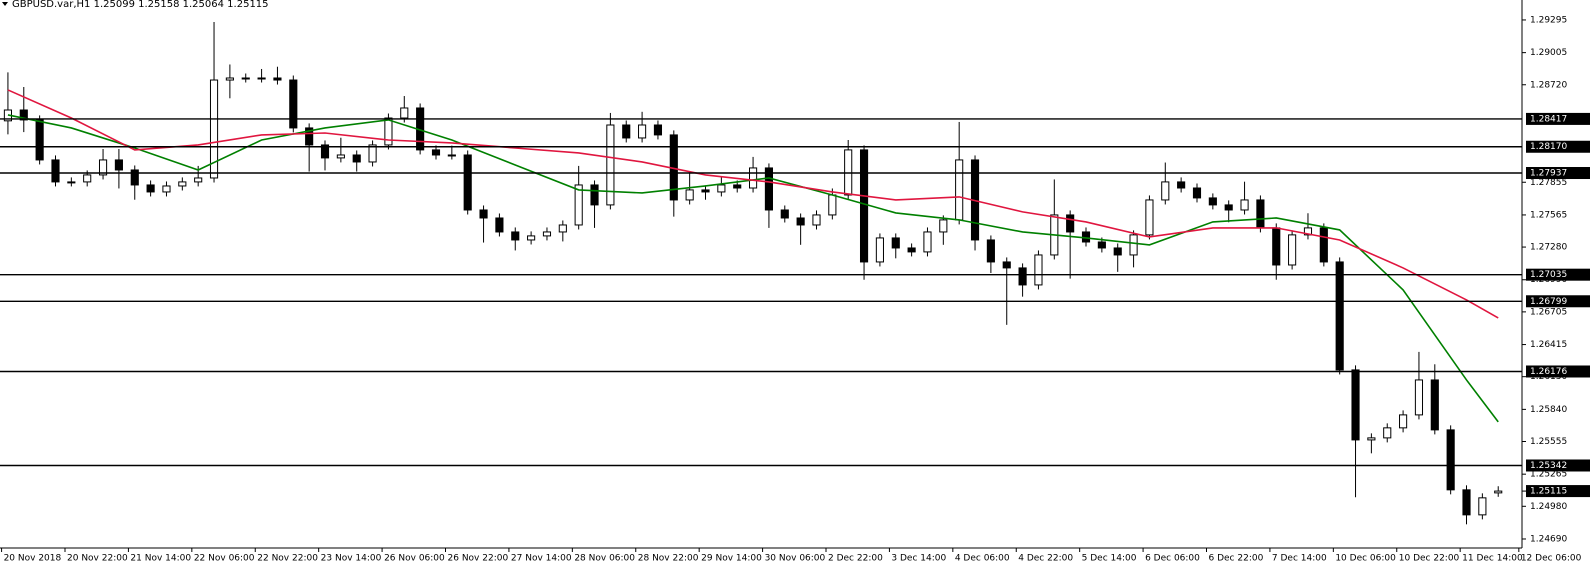 This screenshot has width=1592, height=567. Describe the element at coordinates (918, 559) in the screenshot. I see `x-tick-label: 3 Dec 14:00` at that location.